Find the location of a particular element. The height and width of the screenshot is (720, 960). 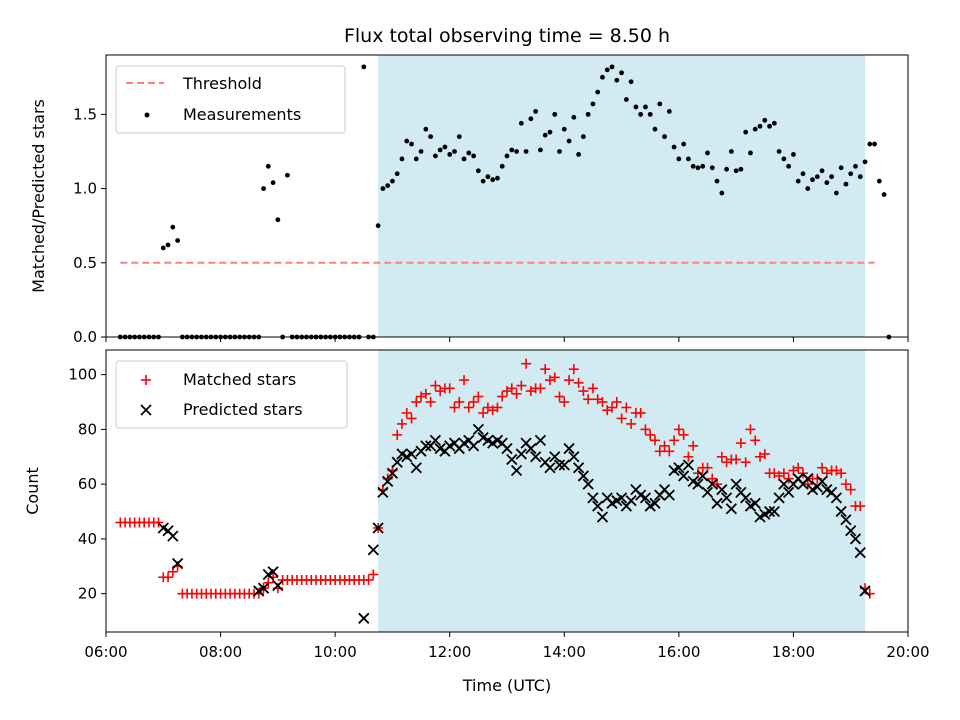

xtick-label: 12:00 is located at coordinates (449, 652).